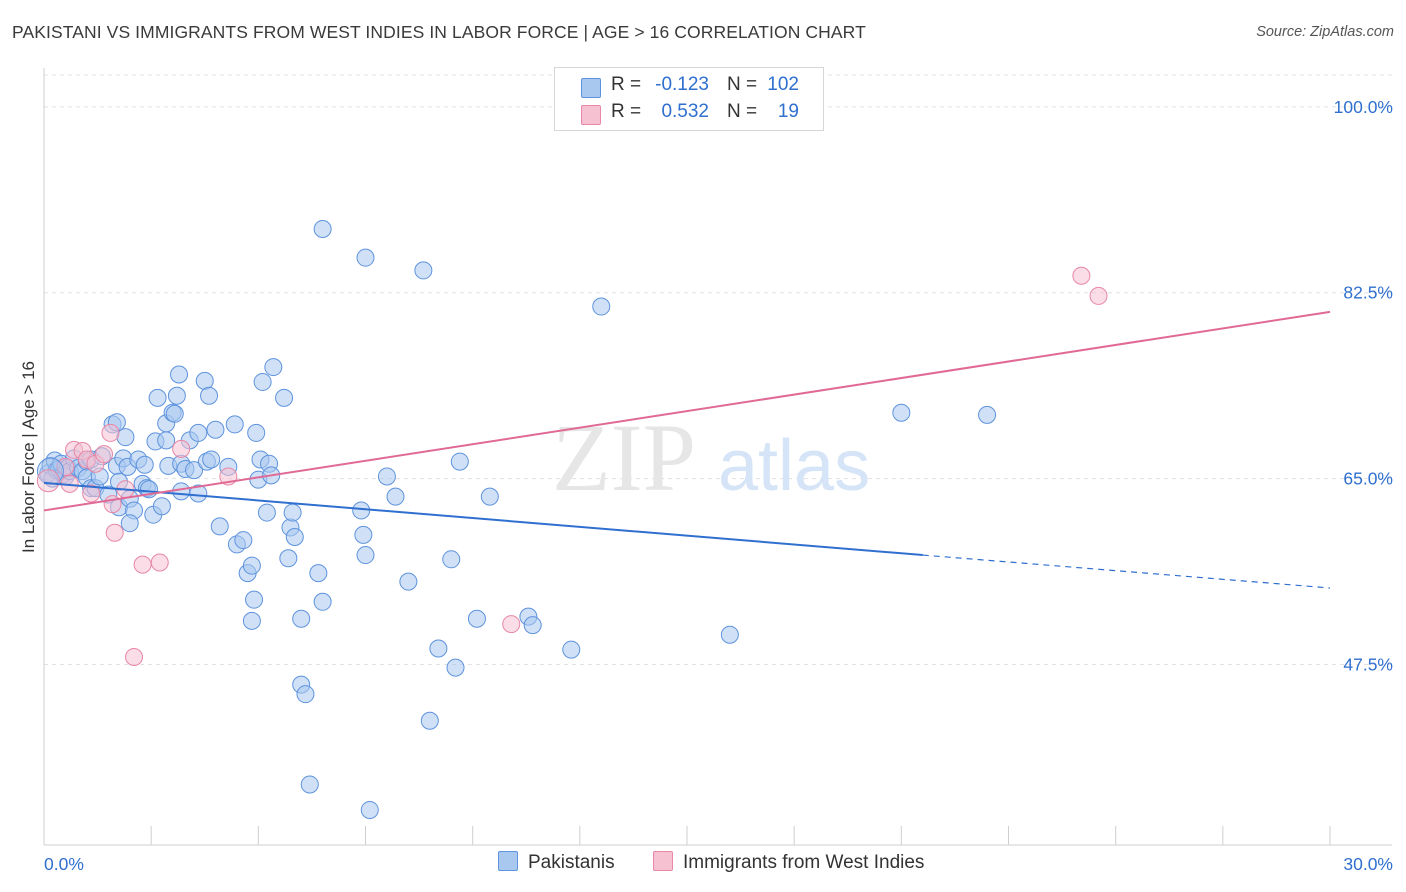 Image resolution: width=1406 pixels, height=892 pixels. What do you see at coordinates (64, 864) in the screenshot?
I see `x-tick-label: 0.0%` at bounding box center [64, 864].